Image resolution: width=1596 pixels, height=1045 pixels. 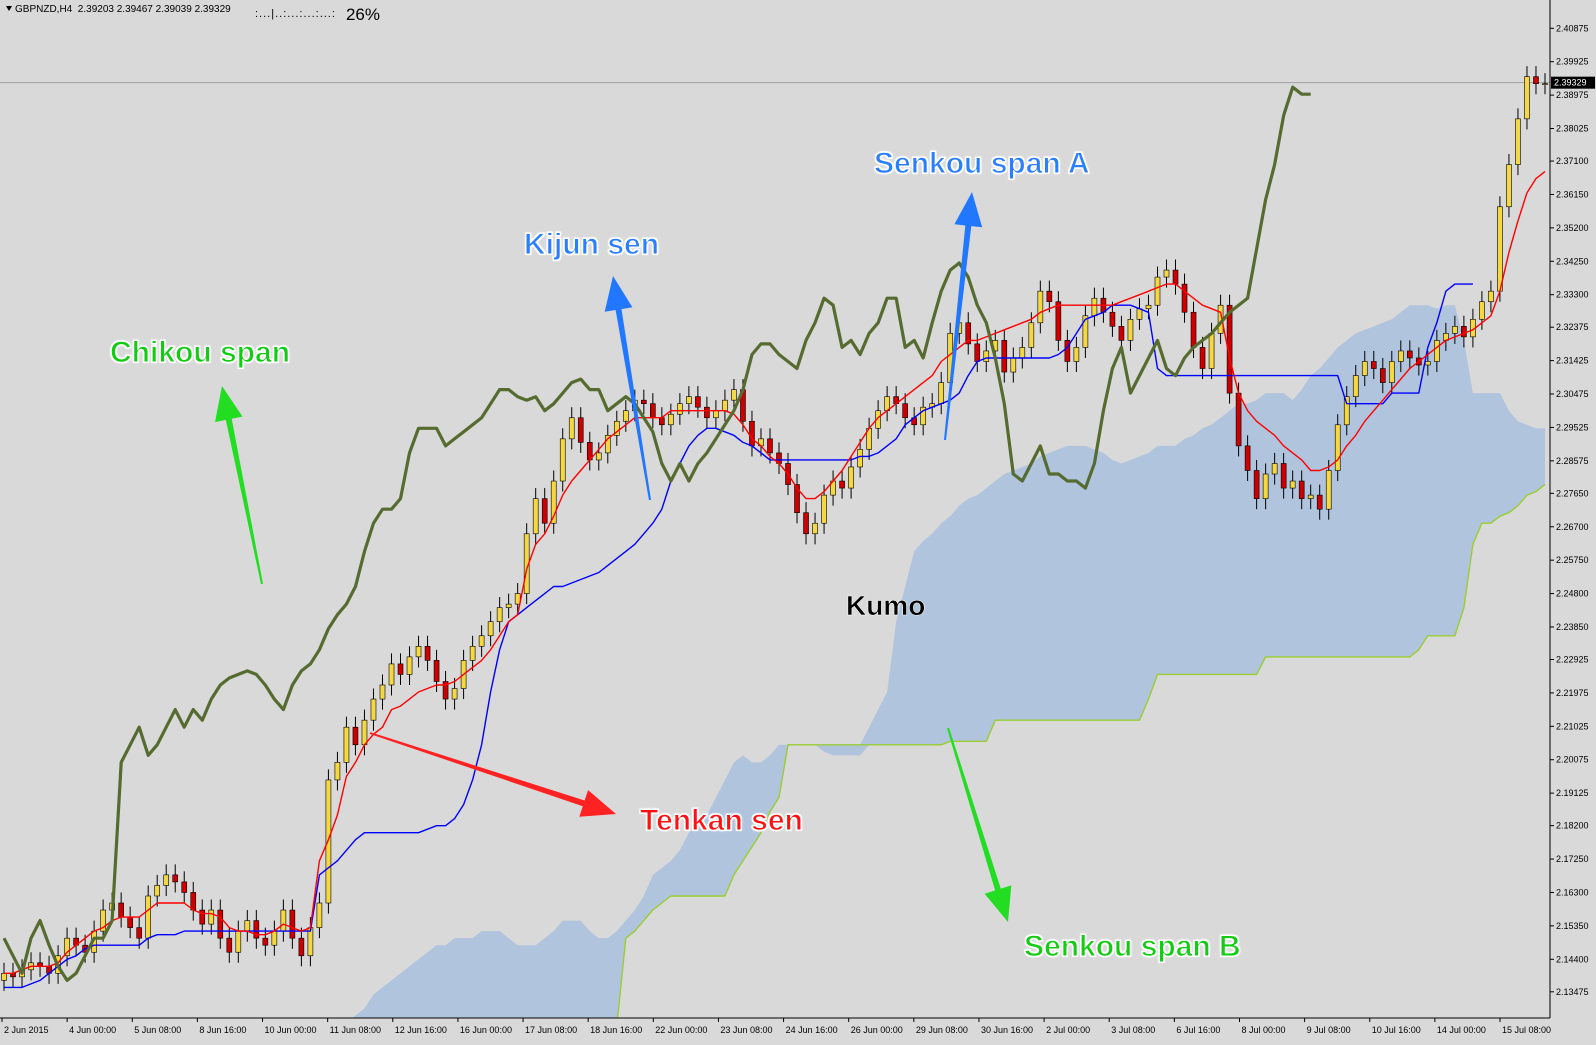 What do you see at coordinates (1133, 947) in the screenshot?
I see `annotation-senkou-span-b: Senkou span B` at bounding box center [1133, 947].